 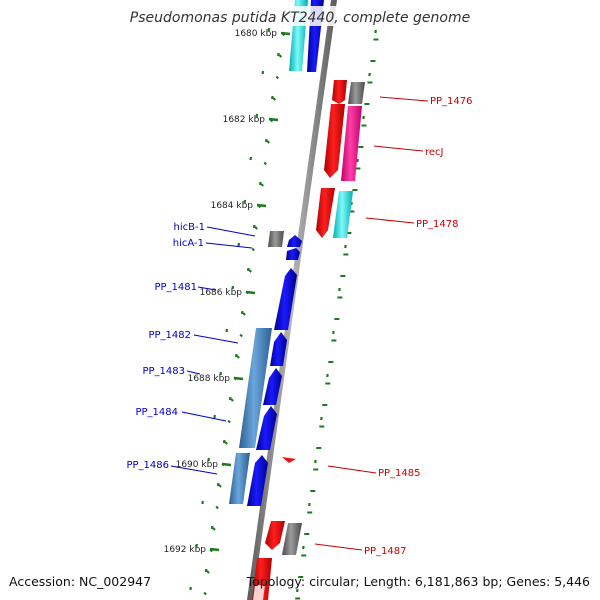 I want to click on label-hica-1: hicA-1, so click(x=188, y=243).